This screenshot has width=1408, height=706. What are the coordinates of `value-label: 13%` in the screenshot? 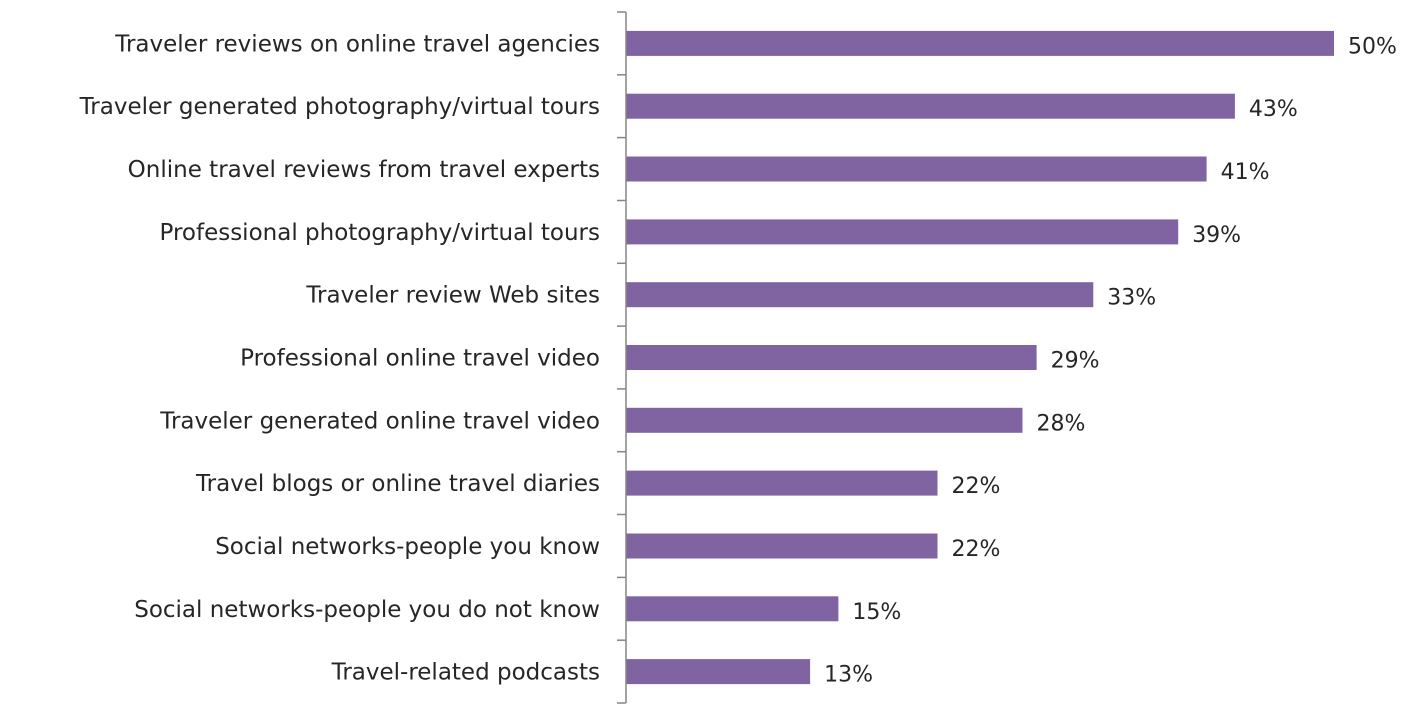 It's located at (848, 675).